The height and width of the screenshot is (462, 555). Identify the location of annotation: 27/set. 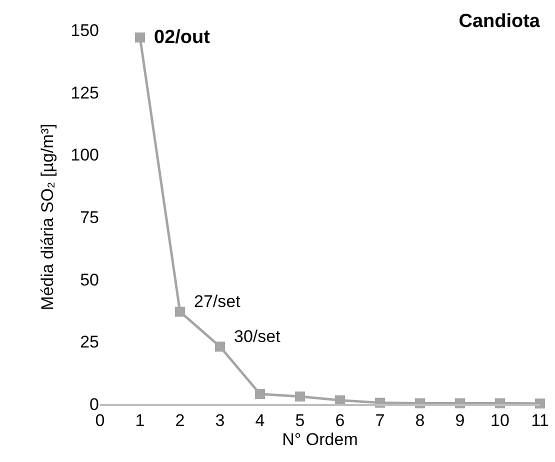
(217, 301).